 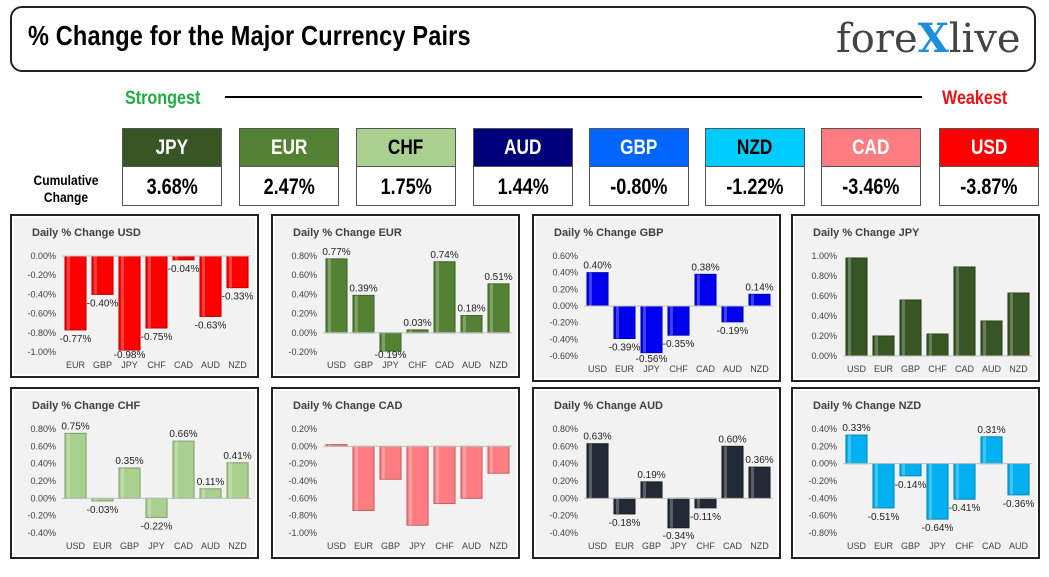 What do you see at coordinates (130, 355) in the screenshot?
I see `data-label: -0.98%` at bounding box center [130, 355].